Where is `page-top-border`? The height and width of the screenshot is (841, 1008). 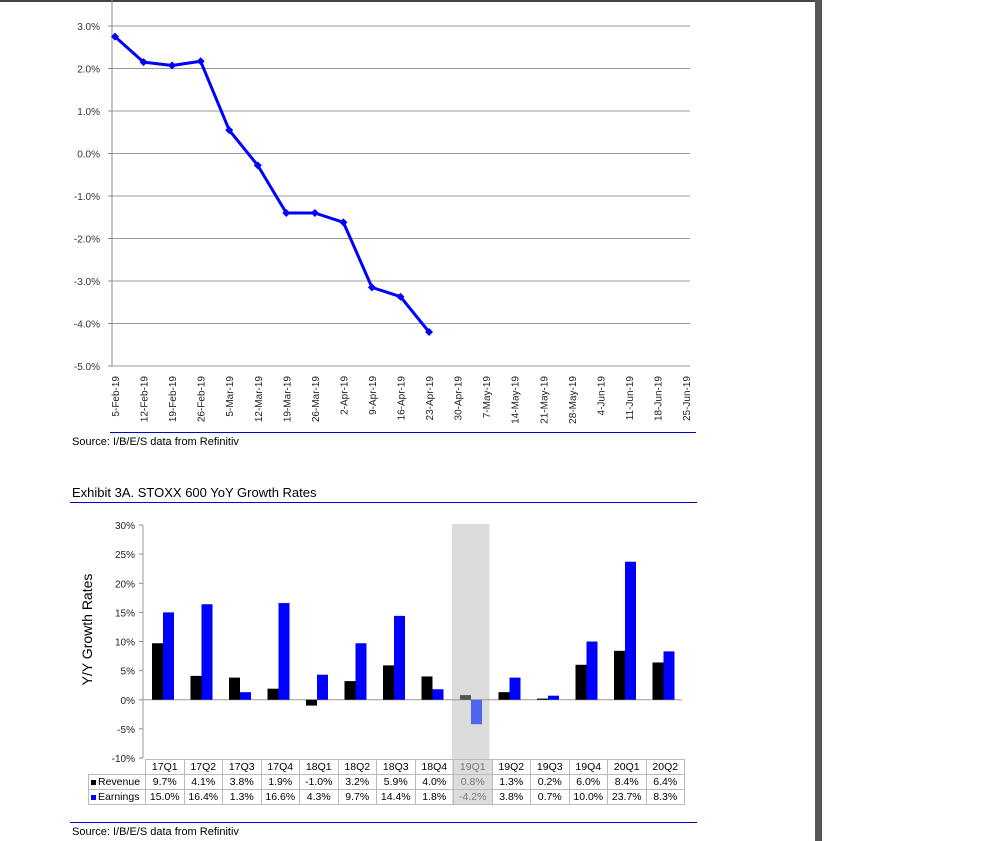 page-top-border is located at coordinates (407, 1).